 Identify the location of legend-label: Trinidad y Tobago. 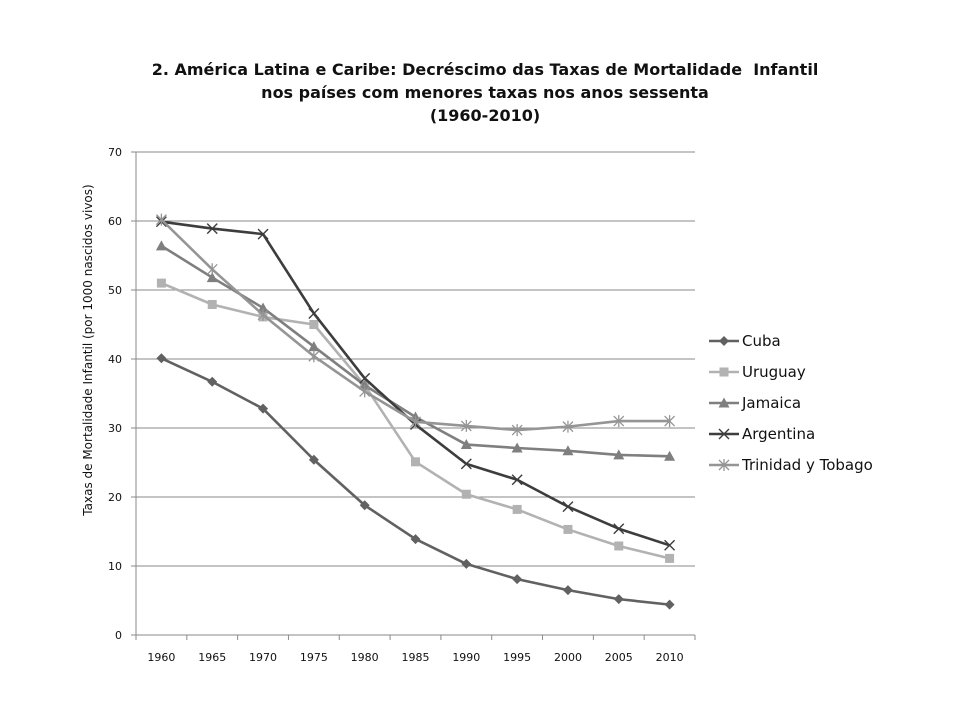
(807, 464).